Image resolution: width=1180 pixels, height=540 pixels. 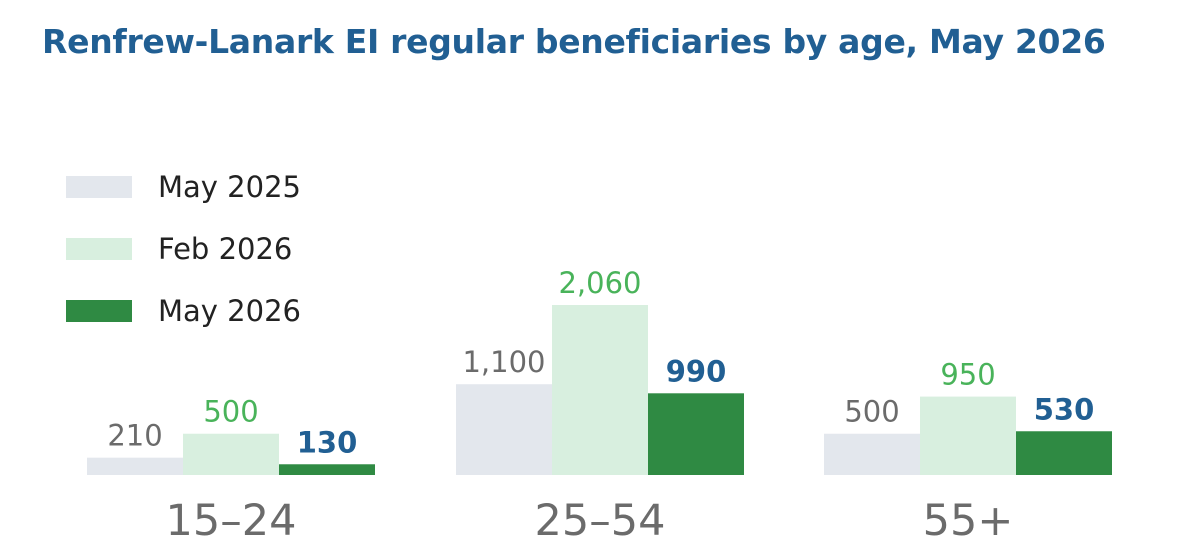 What do you see at coordinates (229, 311) in the screenshot?
I see `legend-label-3: May 2026` at bounding box center [229, 311].